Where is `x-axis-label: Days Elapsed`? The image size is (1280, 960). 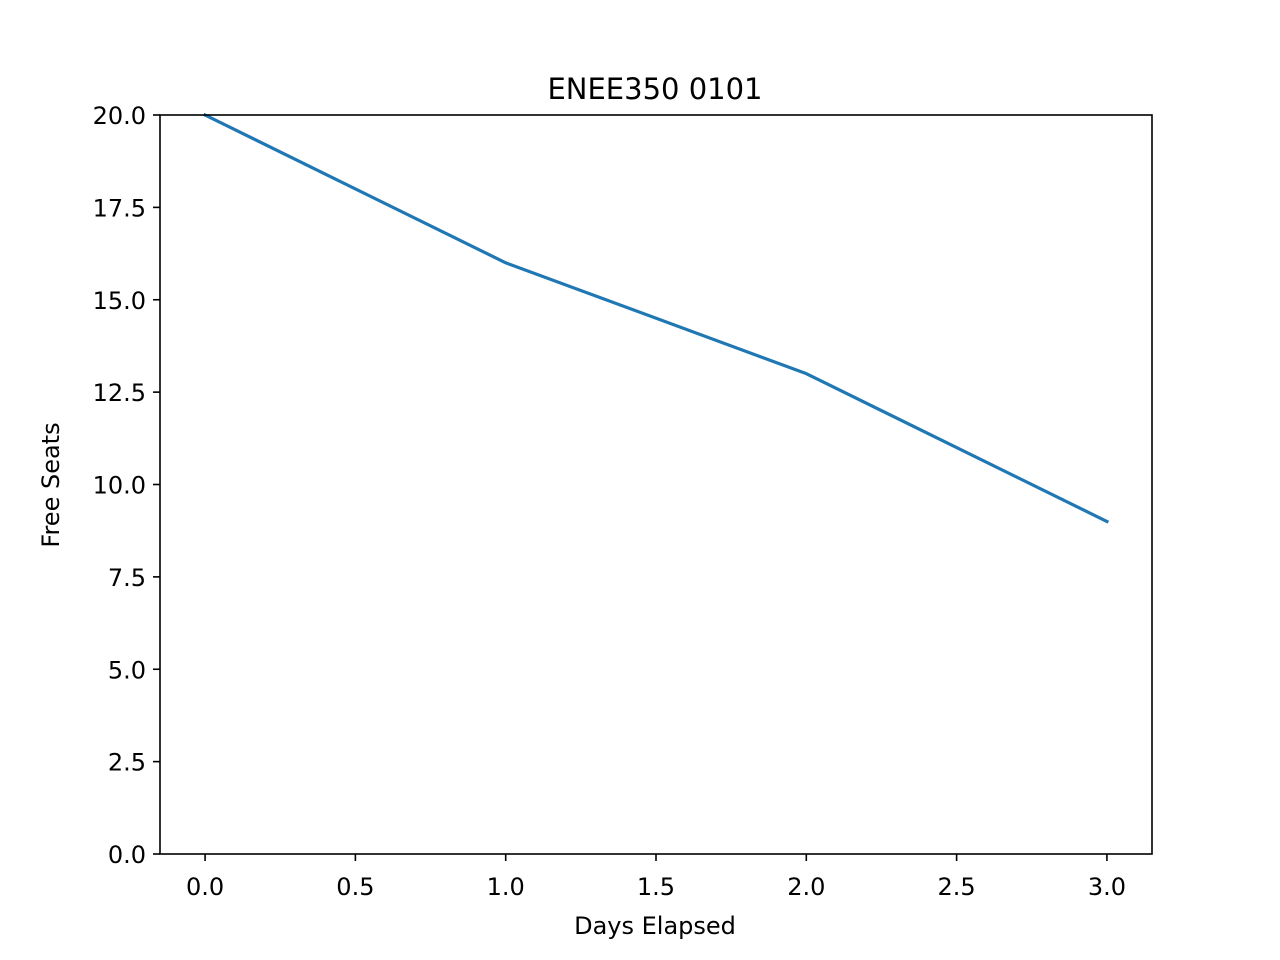 x-axis-label: Days Elapsed is located at coordinates (655, 926).